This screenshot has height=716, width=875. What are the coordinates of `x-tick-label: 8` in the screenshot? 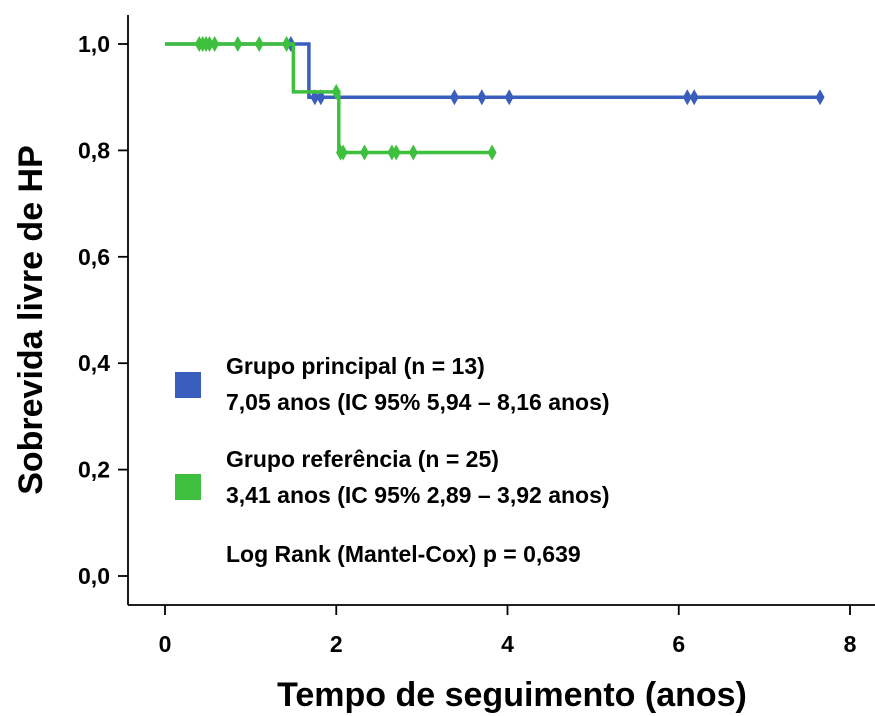 It's located at (850, 644).